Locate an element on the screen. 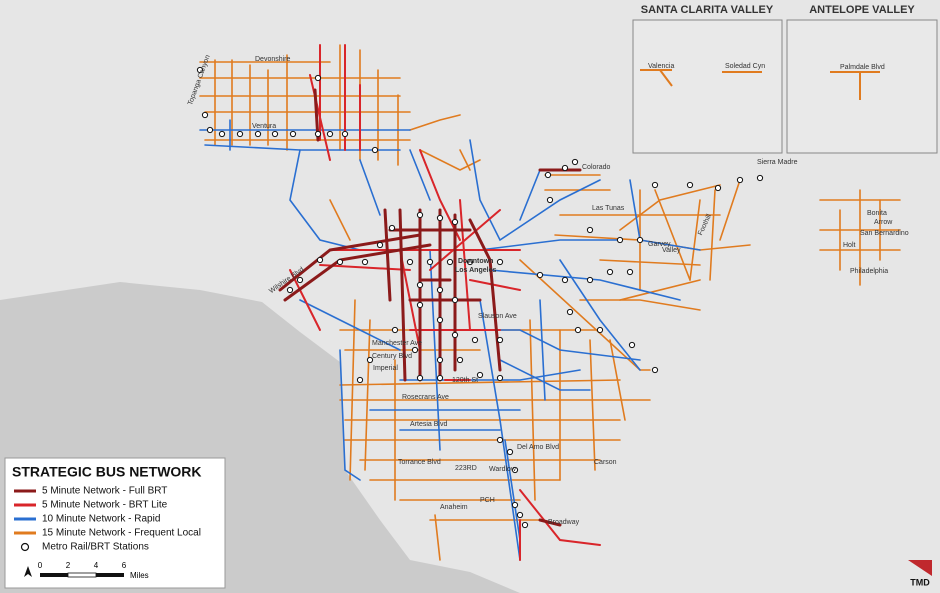  inset-frame is located at coordinates (707, 86).